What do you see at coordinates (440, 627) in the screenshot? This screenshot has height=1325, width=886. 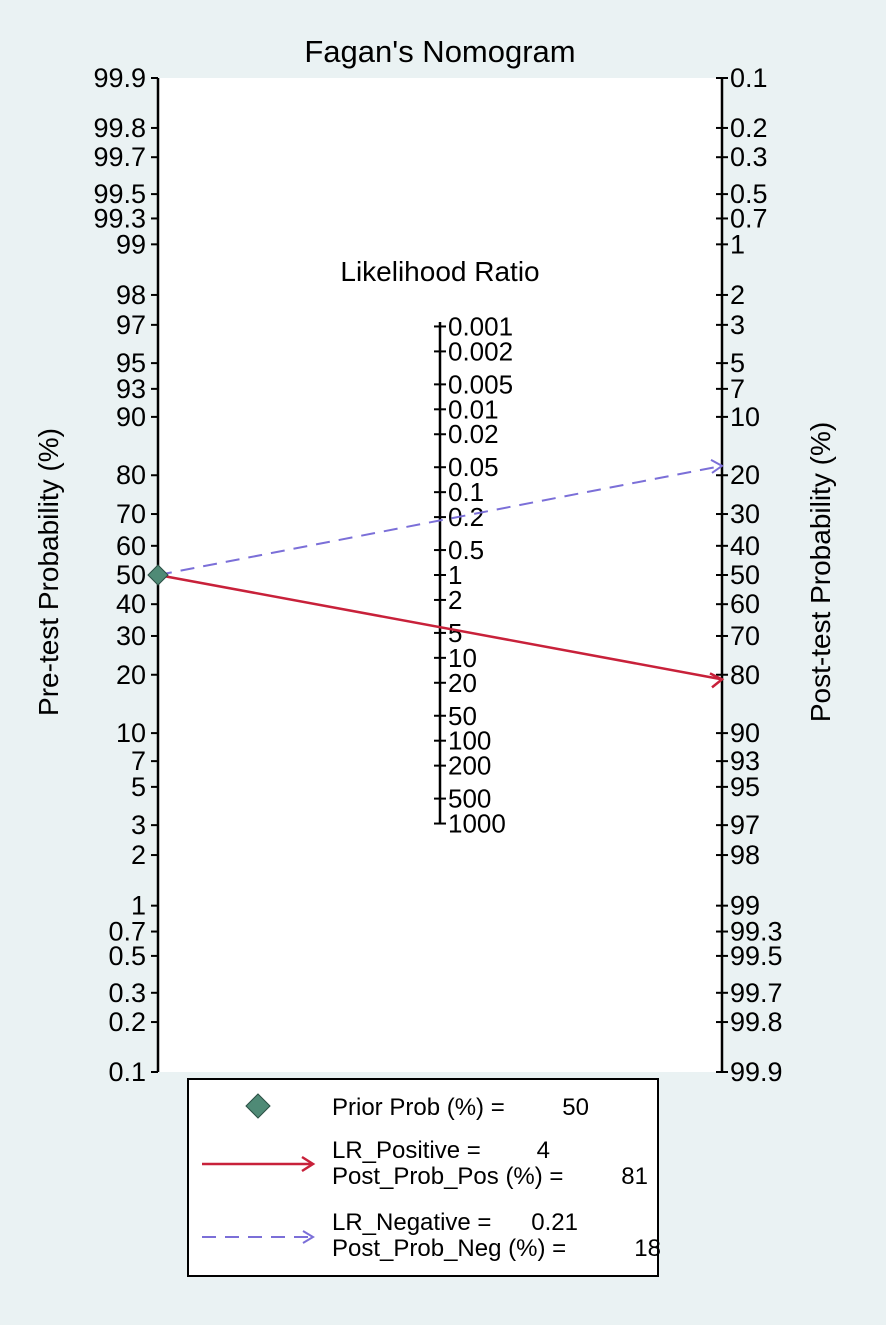 I see `lr-positive-line` at bounding box center [440, 627].